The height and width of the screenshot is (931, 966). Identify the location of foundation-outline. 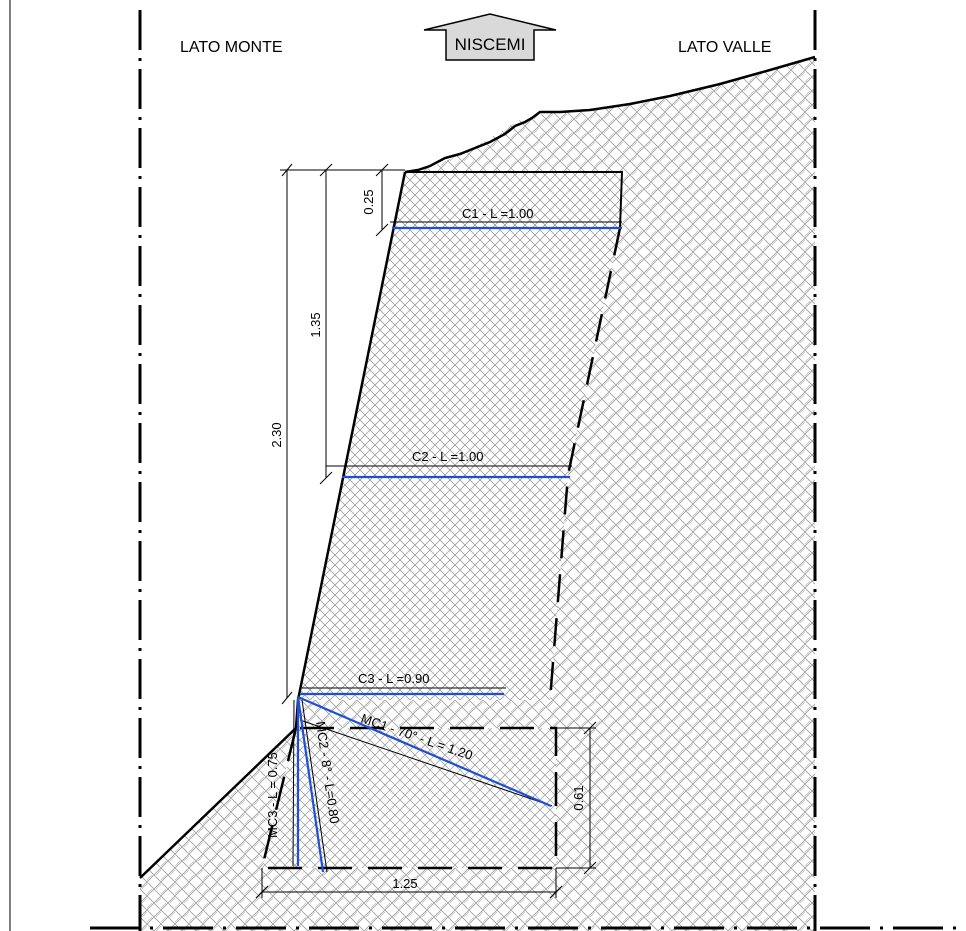
(409, 798).